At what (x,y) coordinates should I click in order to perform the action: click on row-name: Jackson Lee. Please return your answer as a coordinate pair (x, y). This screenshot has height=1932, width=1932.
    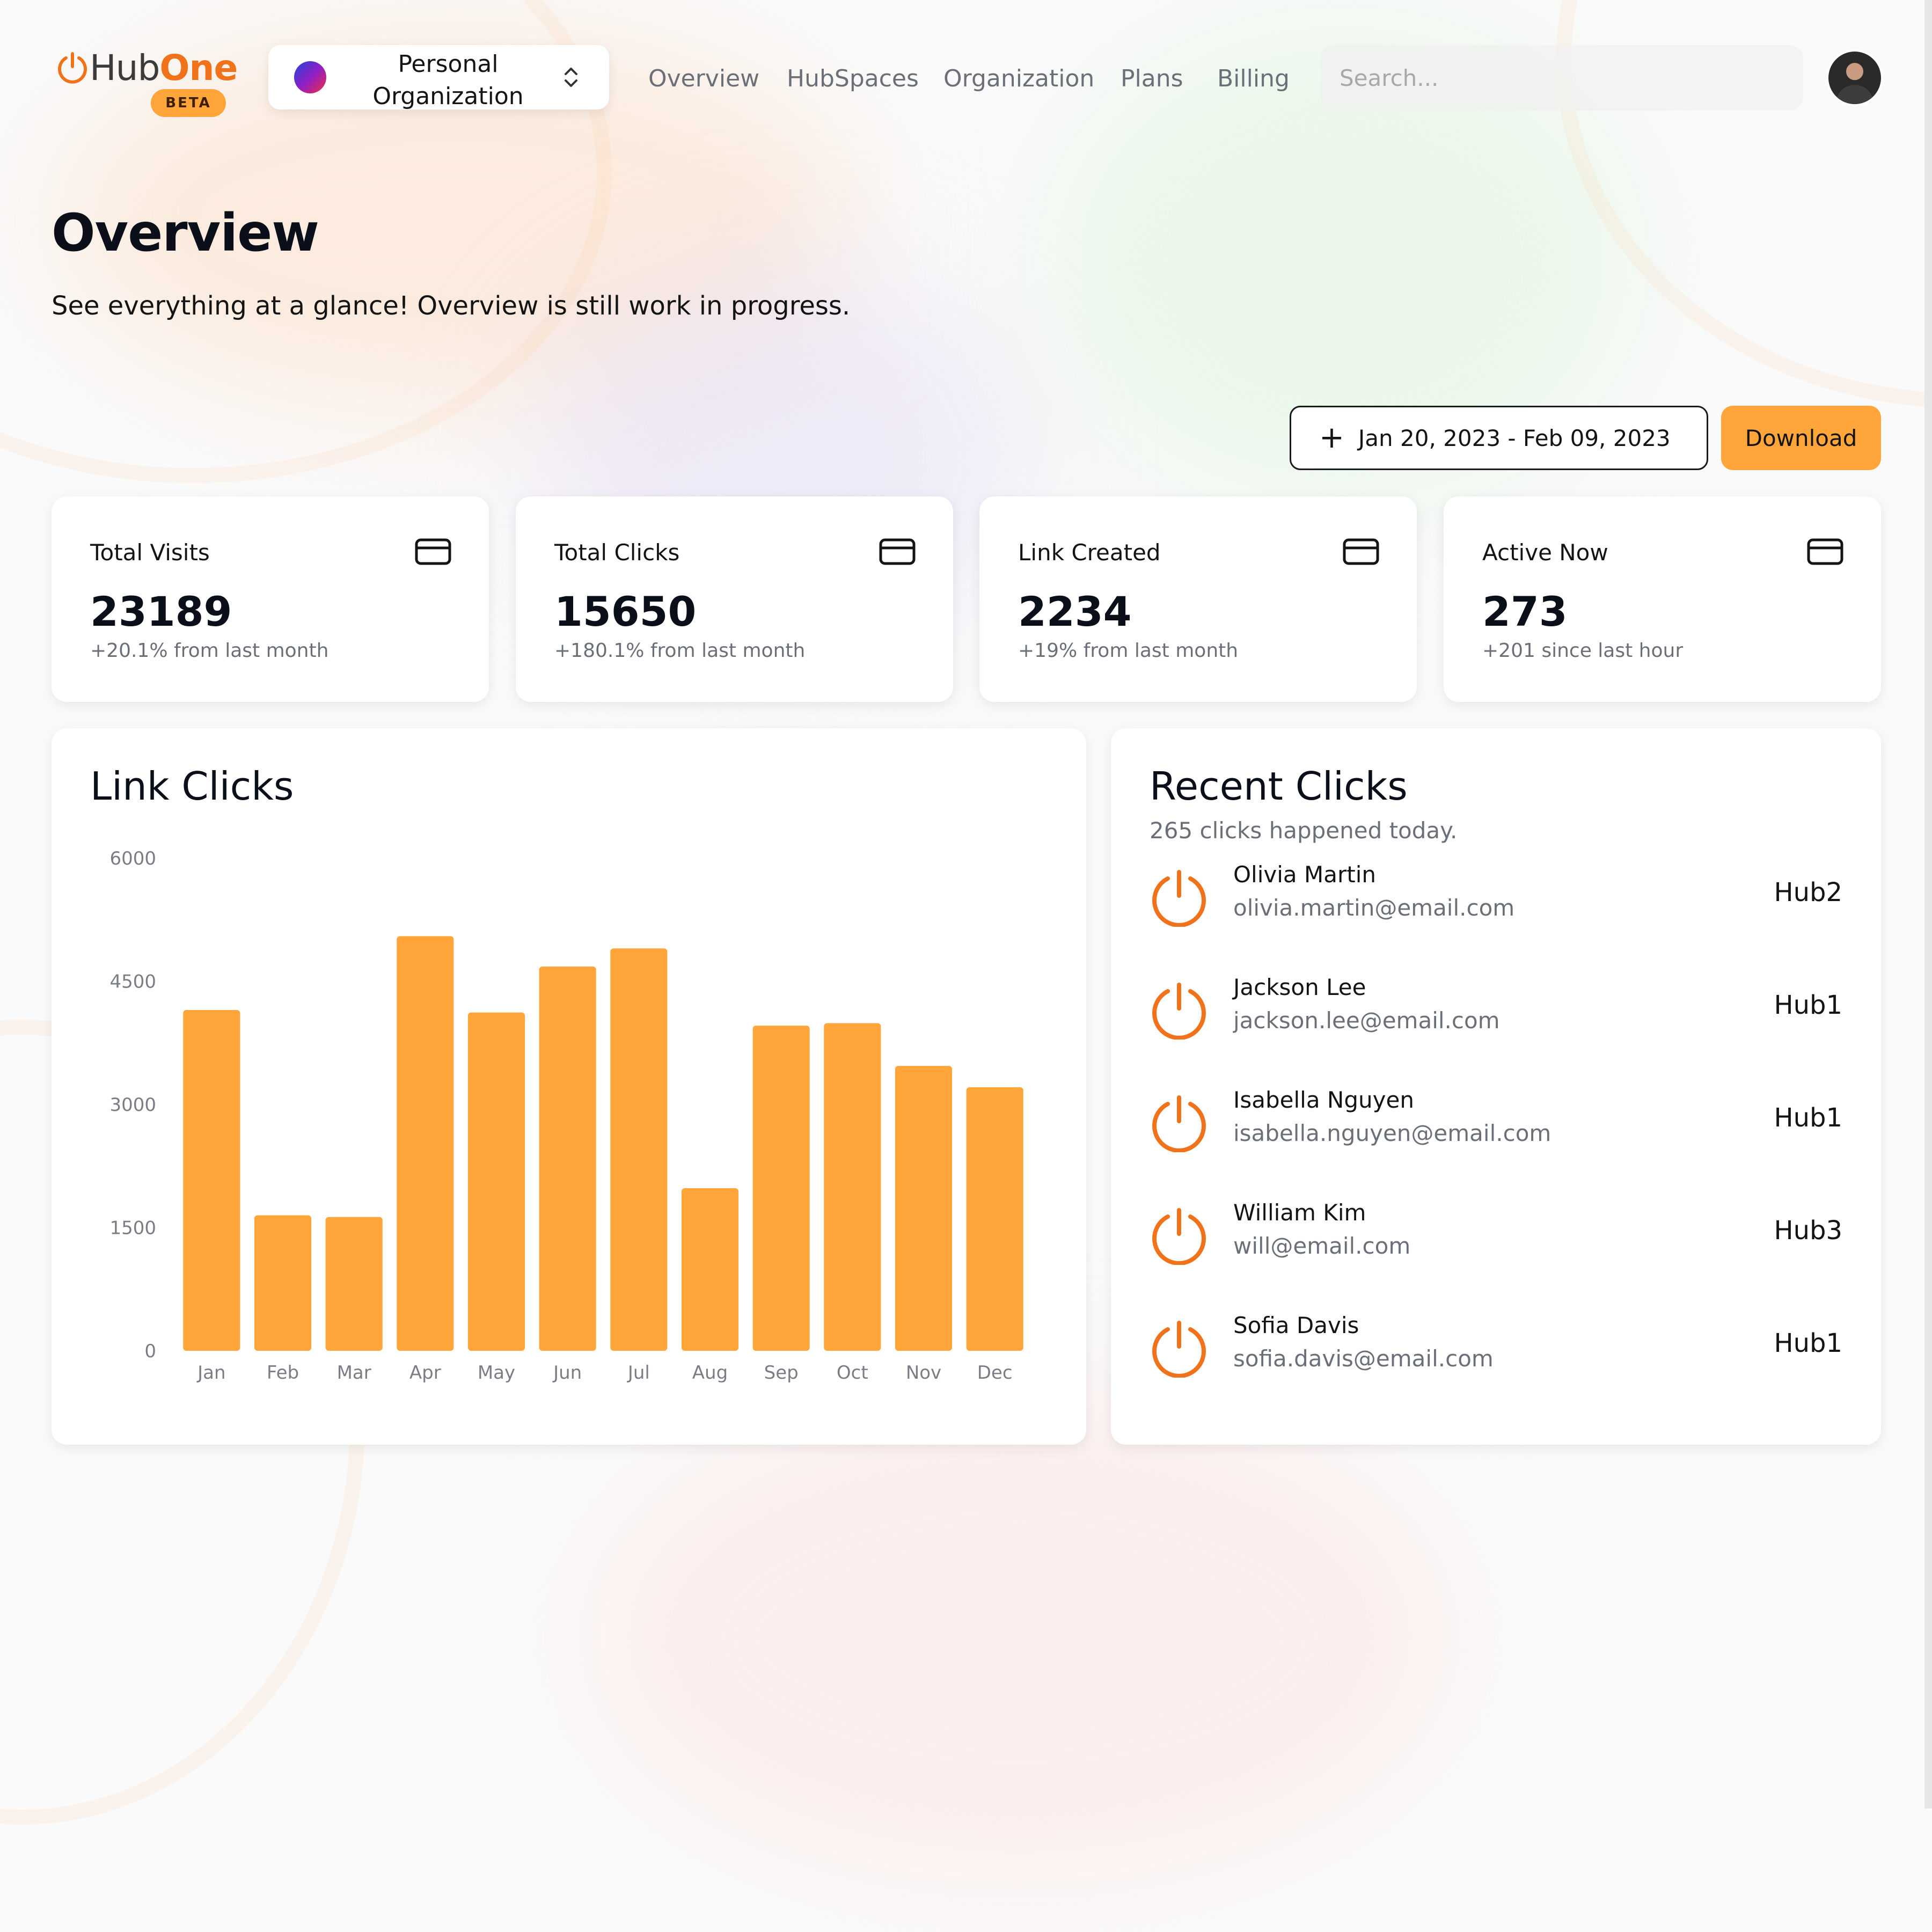
    Looking at the image, I should click on (1299, 987).